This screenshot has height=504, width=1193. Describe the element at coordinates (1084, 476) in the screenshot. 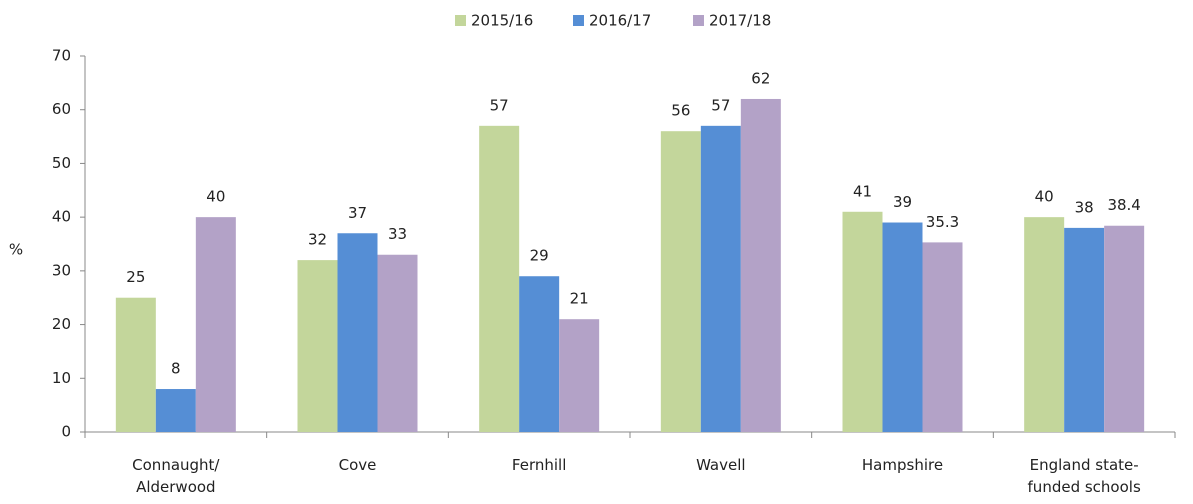

I see `x-tick-label: England state- funded schools` at that location.